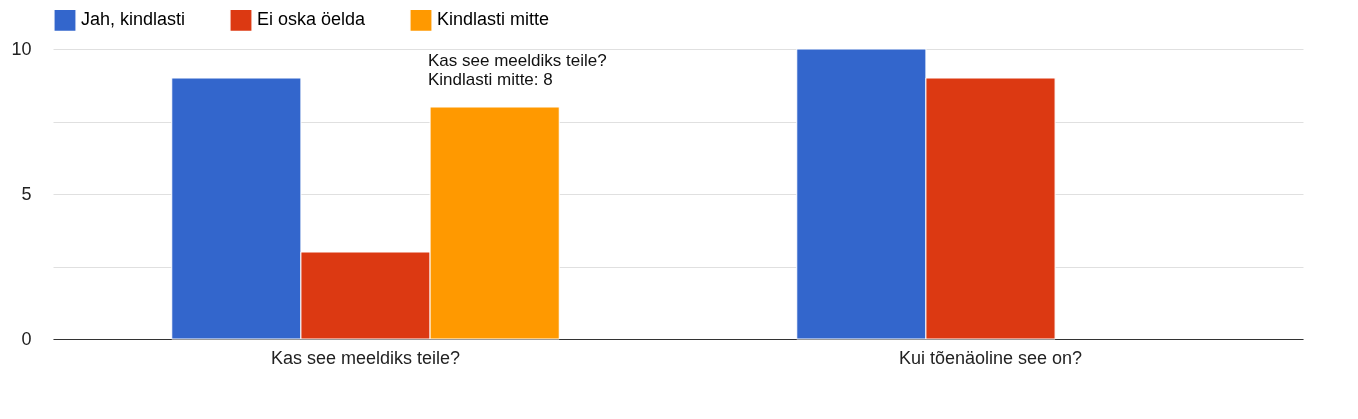 The width and height of the screenshot is (1358, 419). What do you see at coordinates (26, 193) in the screenshot?
I see `y-tick-label: 5` at bounding box center [26, 193].